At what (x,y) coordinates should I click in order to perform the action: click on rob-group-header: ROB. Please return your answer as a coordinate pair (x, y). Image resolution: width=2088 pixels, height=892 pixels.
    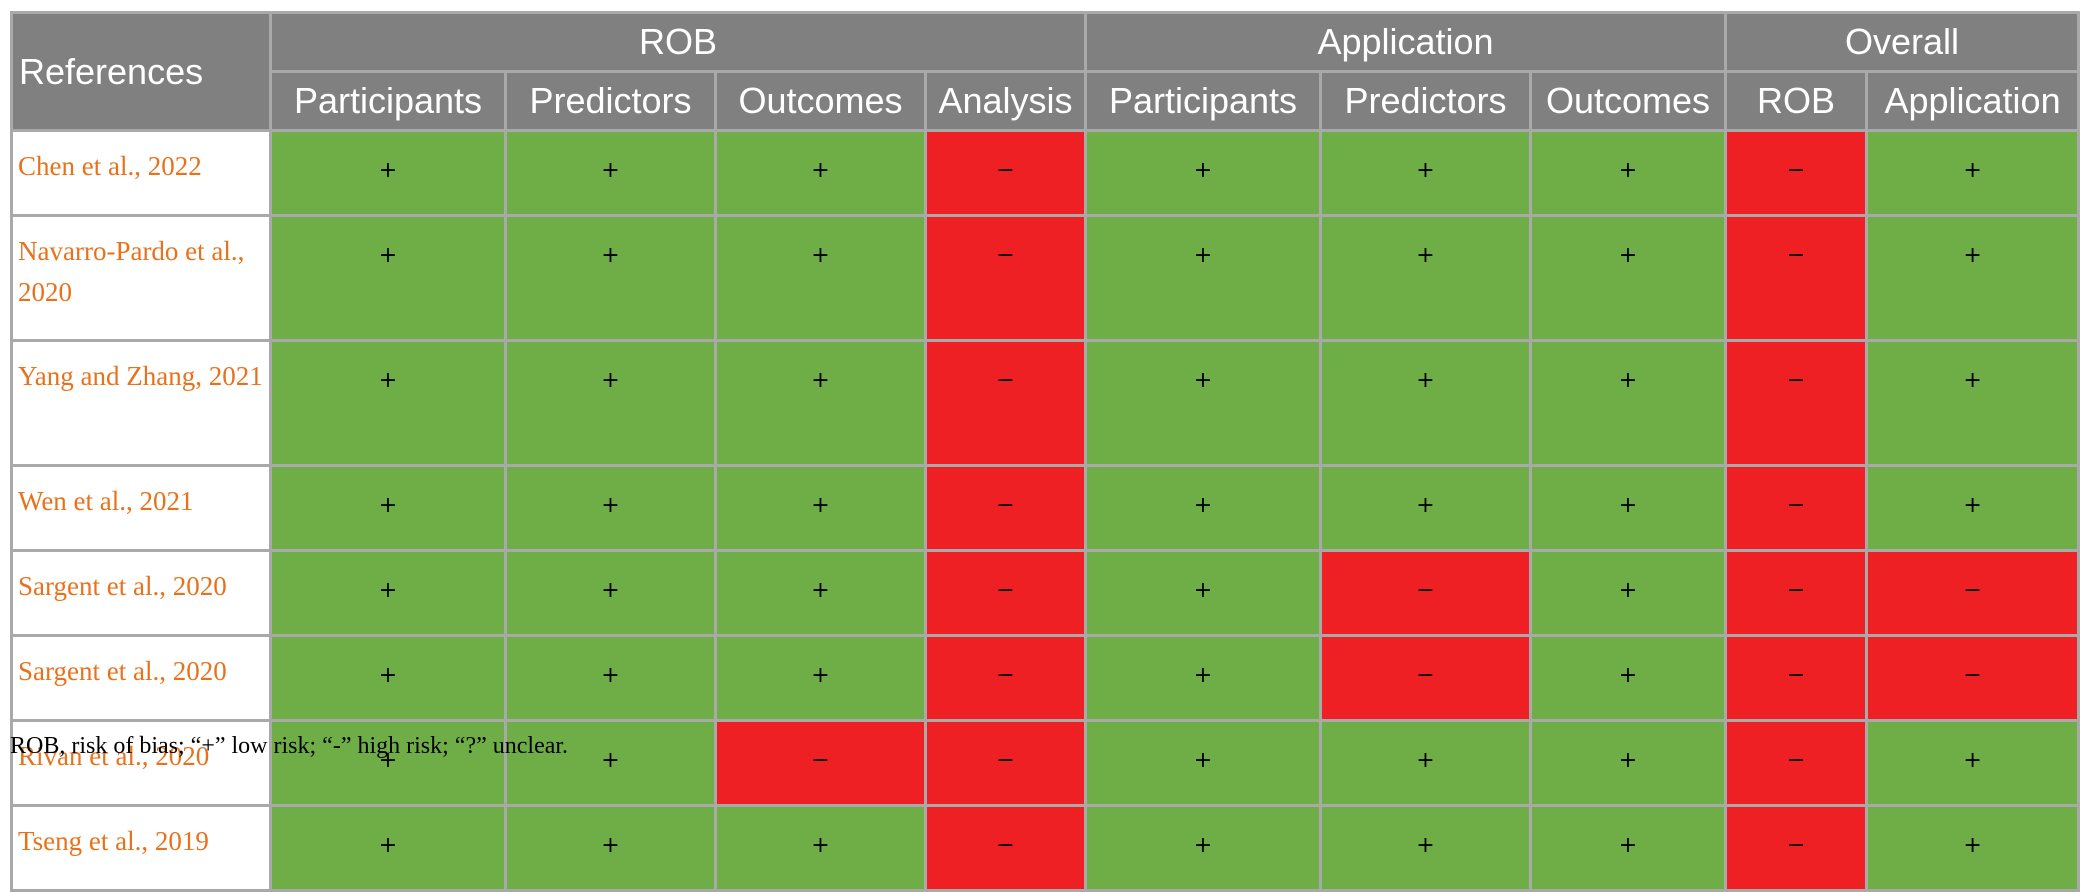
    Looking at the image, I should click on (678, 42).